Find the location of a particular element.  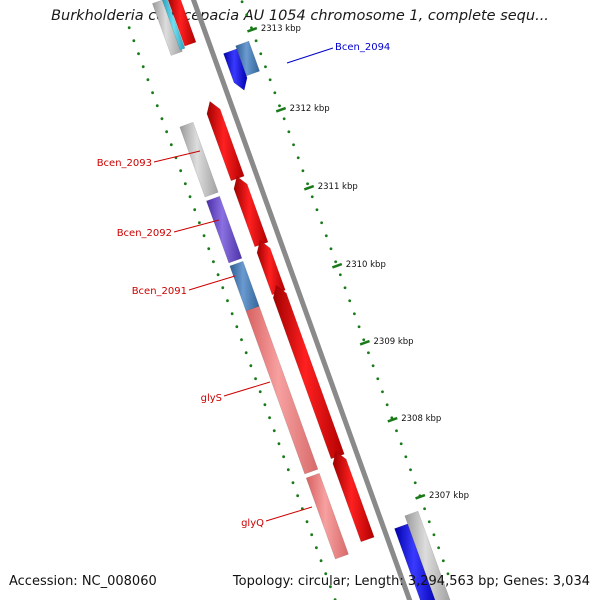

leader-line-bcen-2092 is located at coordinates (196, 226).